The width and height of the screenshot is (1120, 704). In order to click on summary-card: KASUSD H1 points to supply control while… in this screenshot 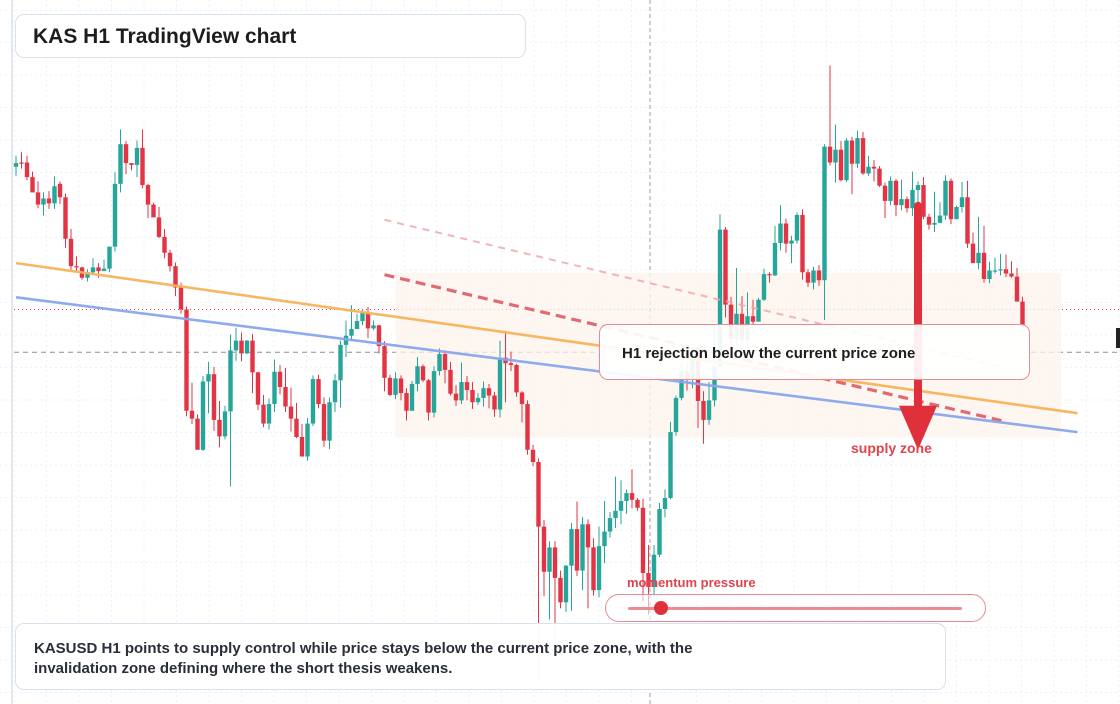, I will do `click(480, 656)`.